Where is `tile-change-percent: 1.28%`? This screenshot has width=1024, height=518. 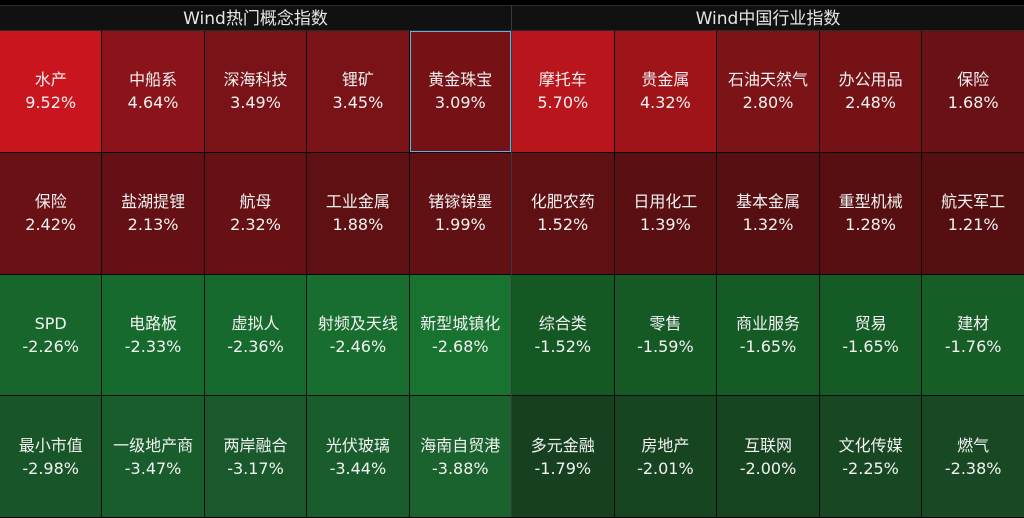
tile-change-percent: 1.28% is located at coordinates (870, 225).